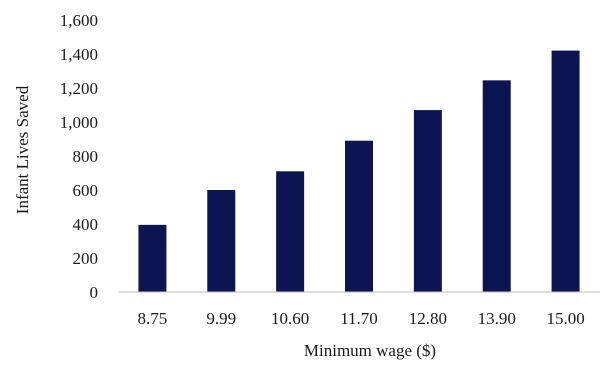 This screenshot has width=605, height=366. What do you see at coordinates (86, 156) in the screenshot?
I see `y-tick-label: 800` at bounding box center [86, 156].